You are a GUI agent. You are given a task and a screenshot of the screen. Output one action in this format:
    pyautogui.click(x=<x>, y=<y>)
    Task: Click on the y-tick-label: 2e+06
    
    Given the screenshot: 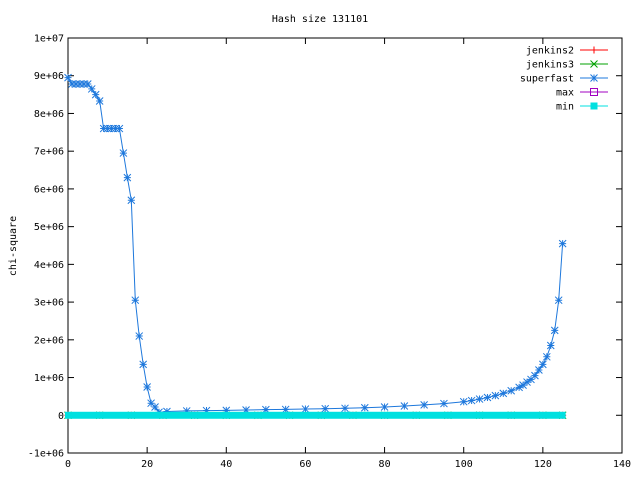 What is the action you would take?
    pyautogui.click(x=49, y=340)
    